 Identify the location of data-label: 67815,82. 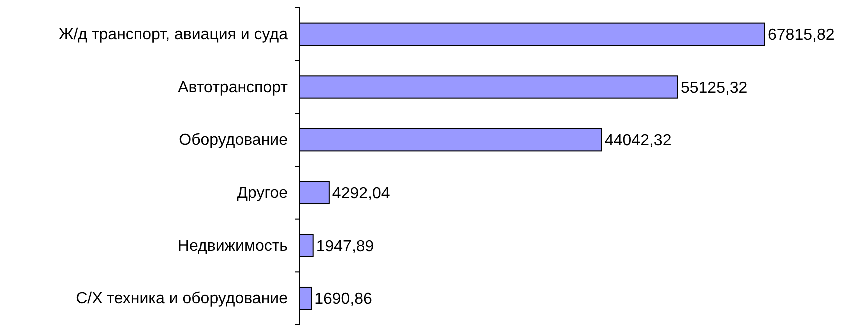
(801, 35).